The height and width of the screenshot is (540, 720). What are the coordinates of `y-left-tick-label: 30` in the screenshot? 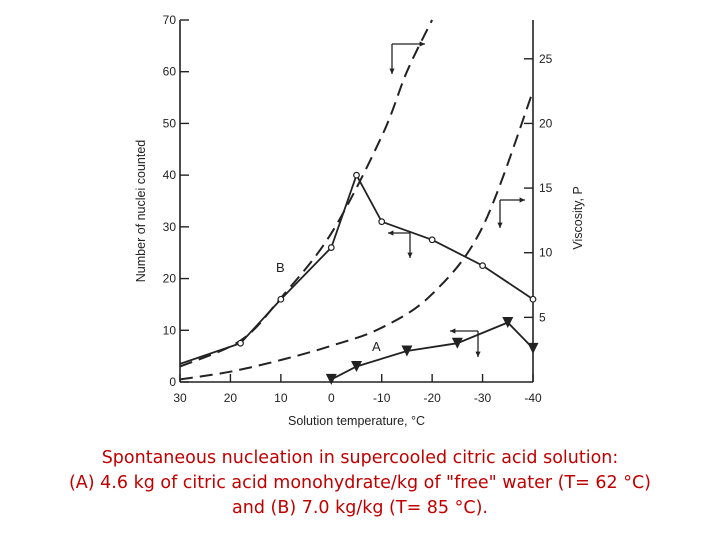 It's located at (170, 227).